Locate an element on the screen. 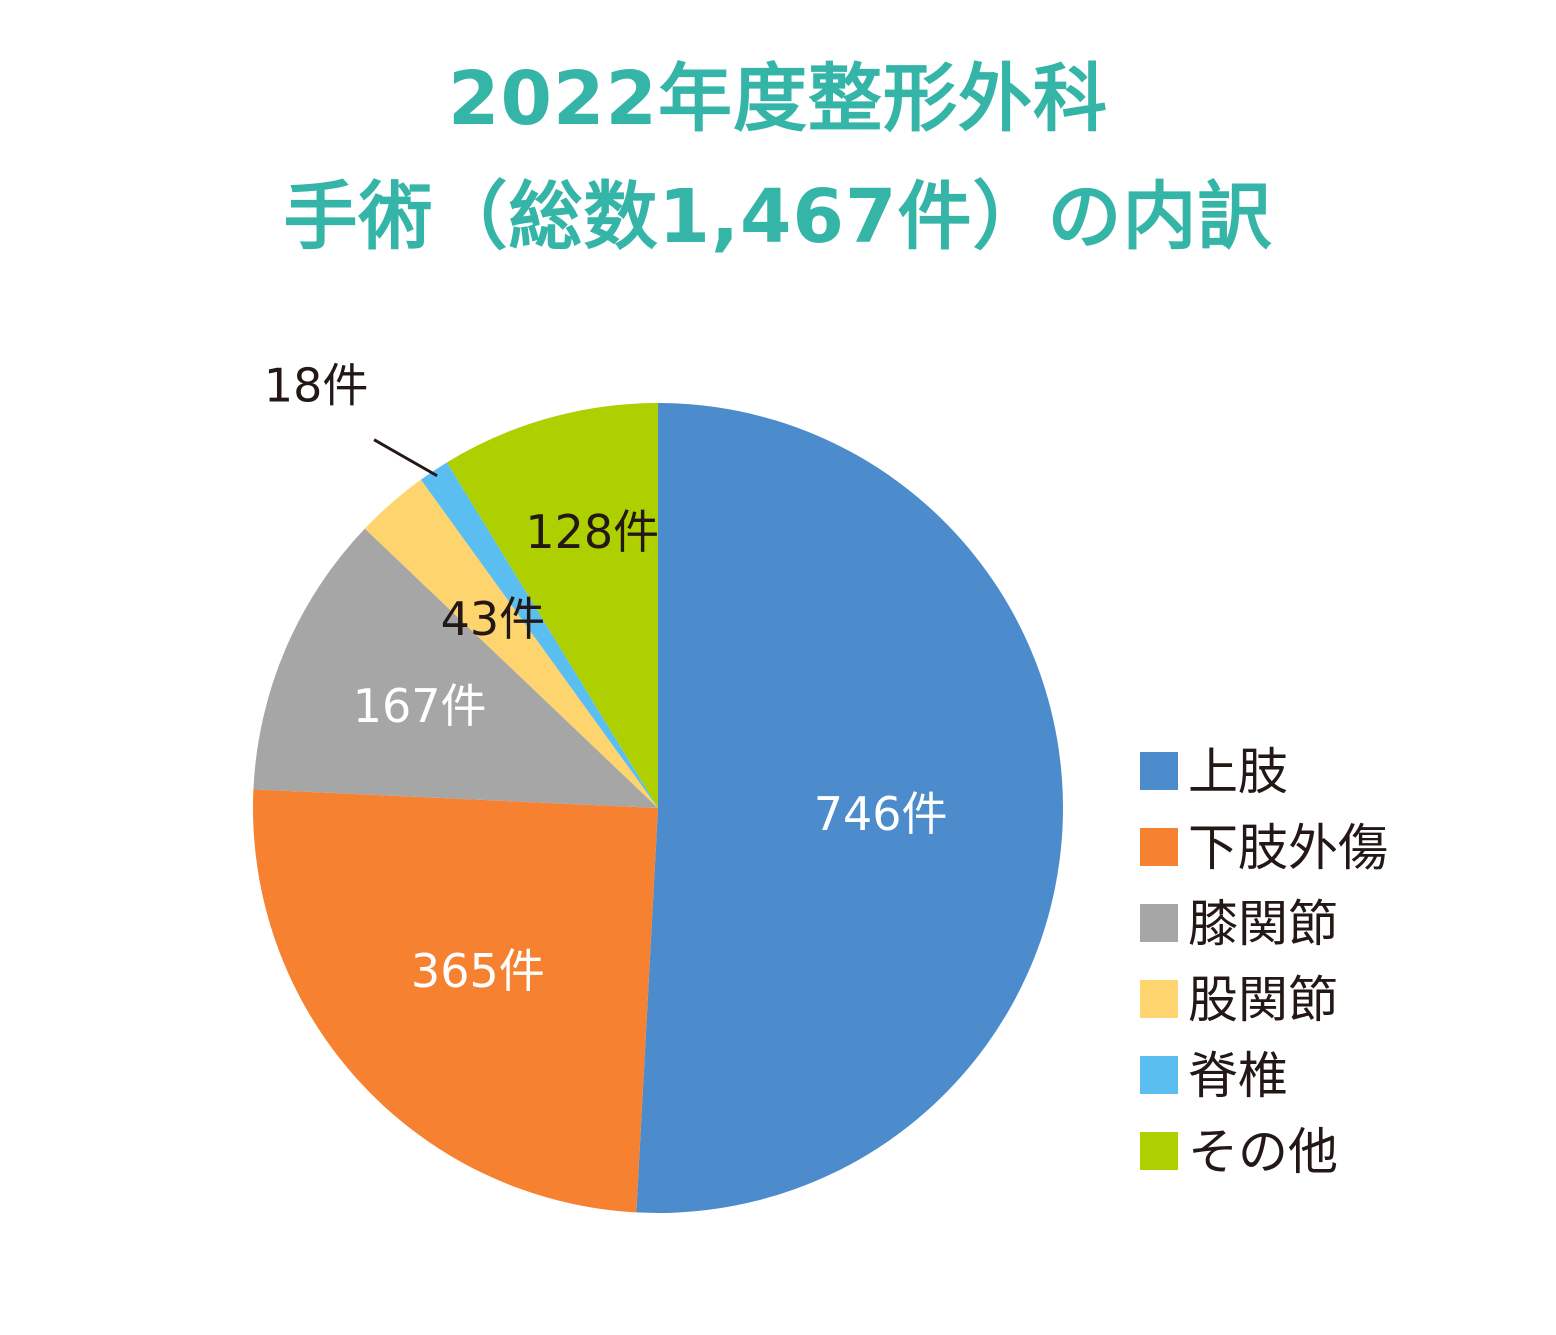 This screenshot has width=1556, height=1335. slice-label-4: 43件 is located at coordinates (493, 619).